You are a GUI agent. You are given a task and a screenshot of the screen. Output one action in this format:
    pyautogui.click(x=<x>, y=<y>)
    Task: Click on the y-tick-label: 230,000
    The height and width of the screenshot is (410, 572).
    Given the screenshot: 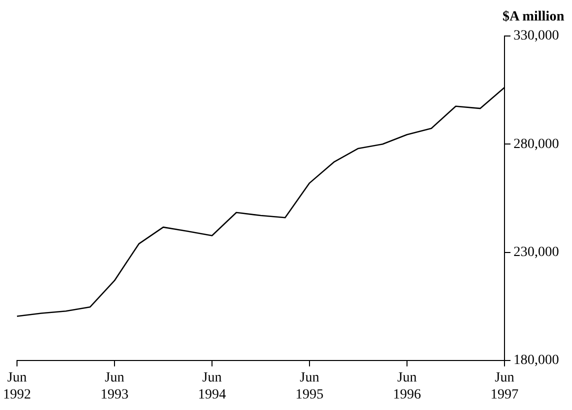 What is the action you would take?
    pyautogui.click(x=536, y=252)
    